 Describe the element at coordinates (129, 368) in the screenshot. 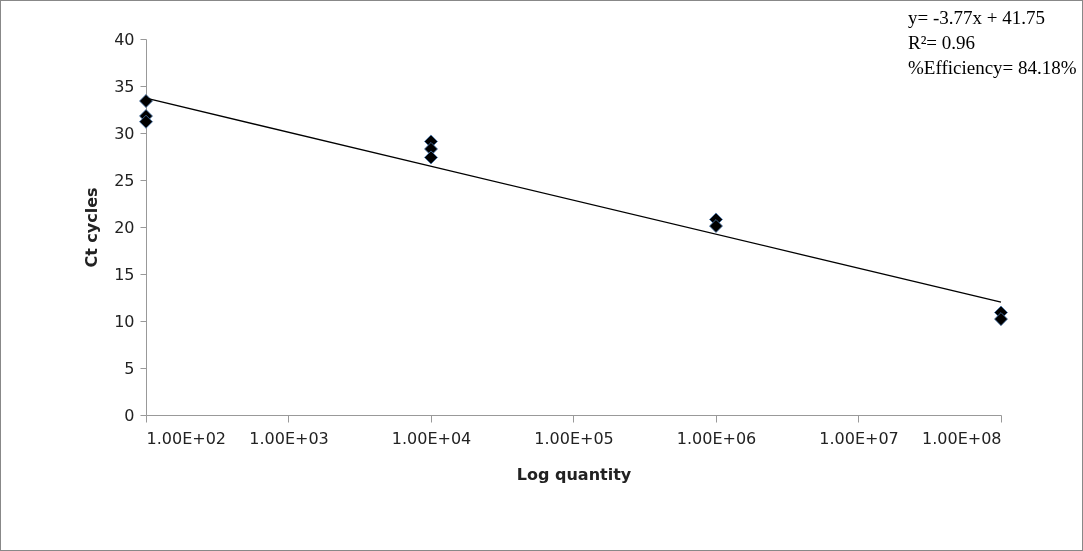

I see `y-tick-label: 5` at that location.